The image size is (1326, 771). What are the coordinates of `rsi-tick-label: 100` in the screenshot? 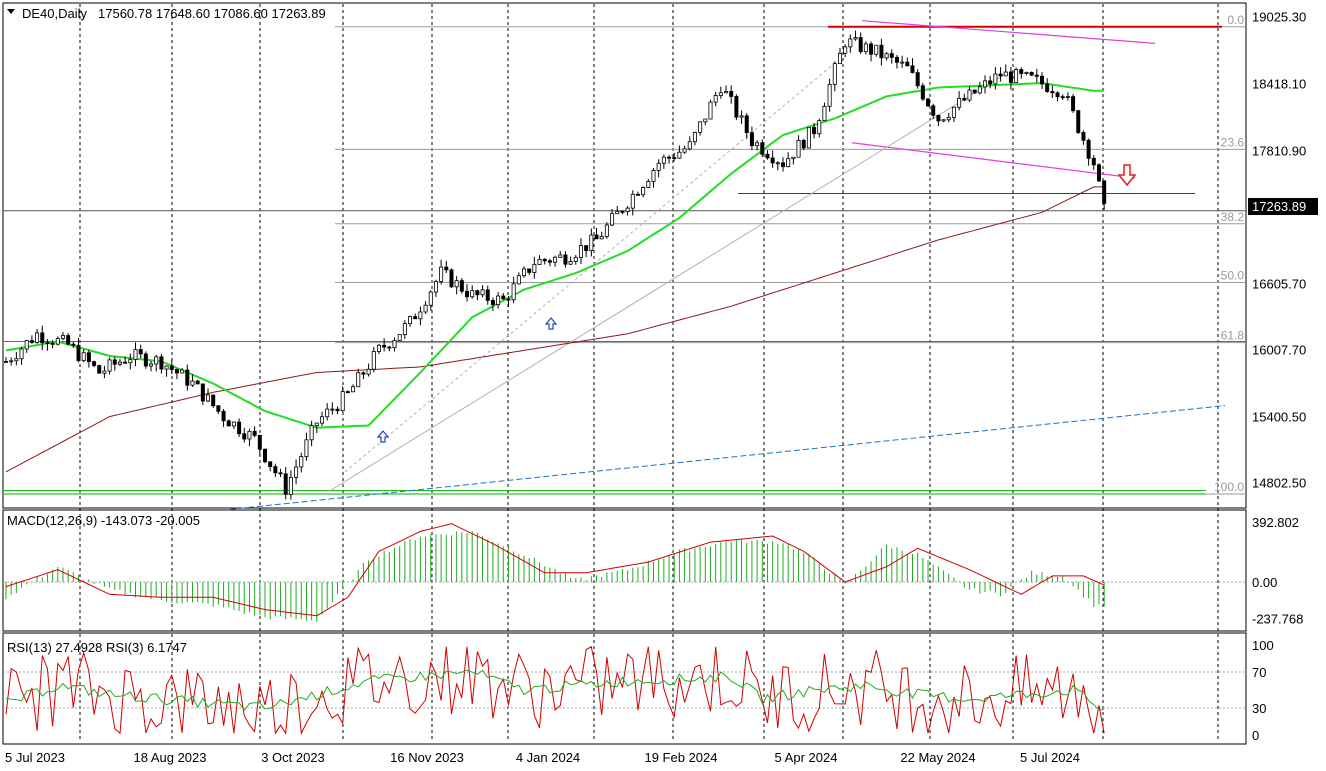 It's located at (1263, 645).